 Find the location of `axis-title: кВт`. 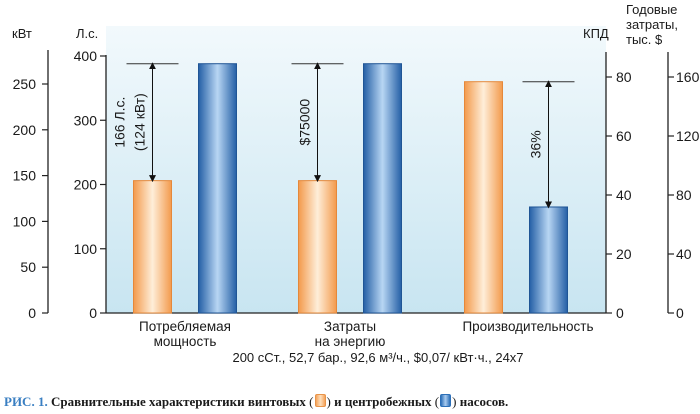

axis-title: кВт is located at coordinates (22, 33).